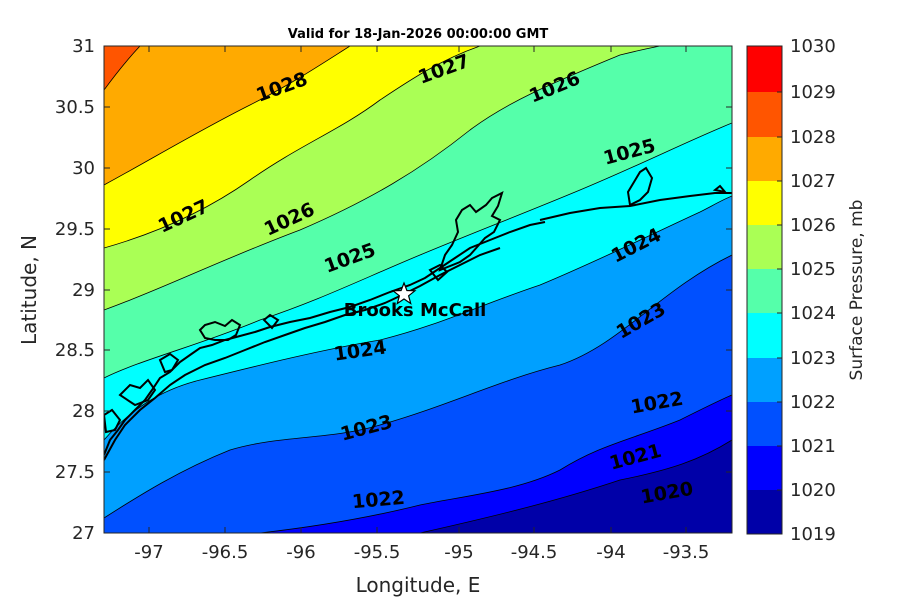 The height and width of the screenshot is (600, 900). What do you see at coordinates (378, 500) in the screenshot?
I see `contour-label: 1022` at bounding box center [378, 500].